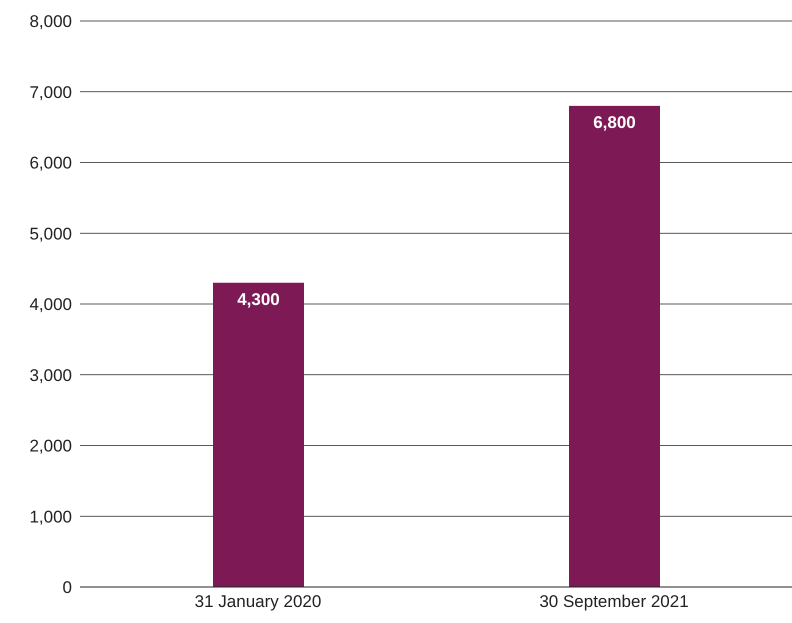 The image size is (792, 623). I want to click on y-tick-label: 7,000, so click(50, 92).